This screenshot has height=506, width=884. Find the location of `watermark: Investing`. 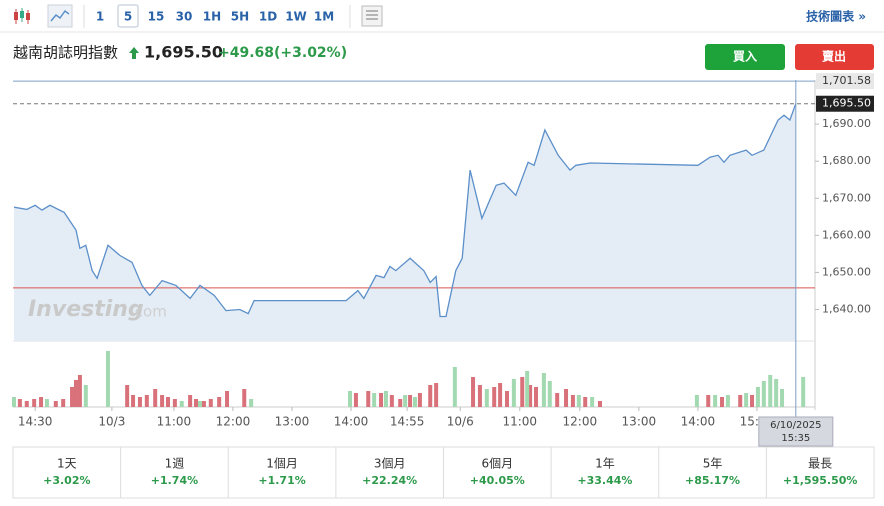

watermark: Investing is located at coordinates (86, 309).